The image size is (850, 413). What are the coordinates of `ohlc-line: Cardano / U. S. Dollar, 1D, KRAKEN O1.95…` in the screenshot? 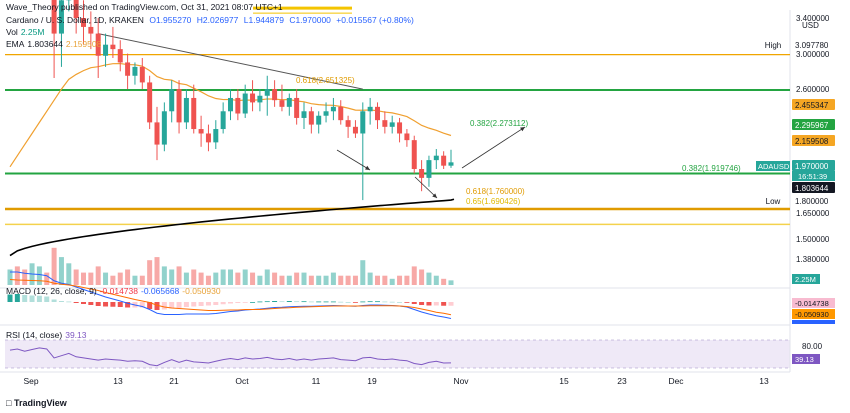 It's located at (211, 20).